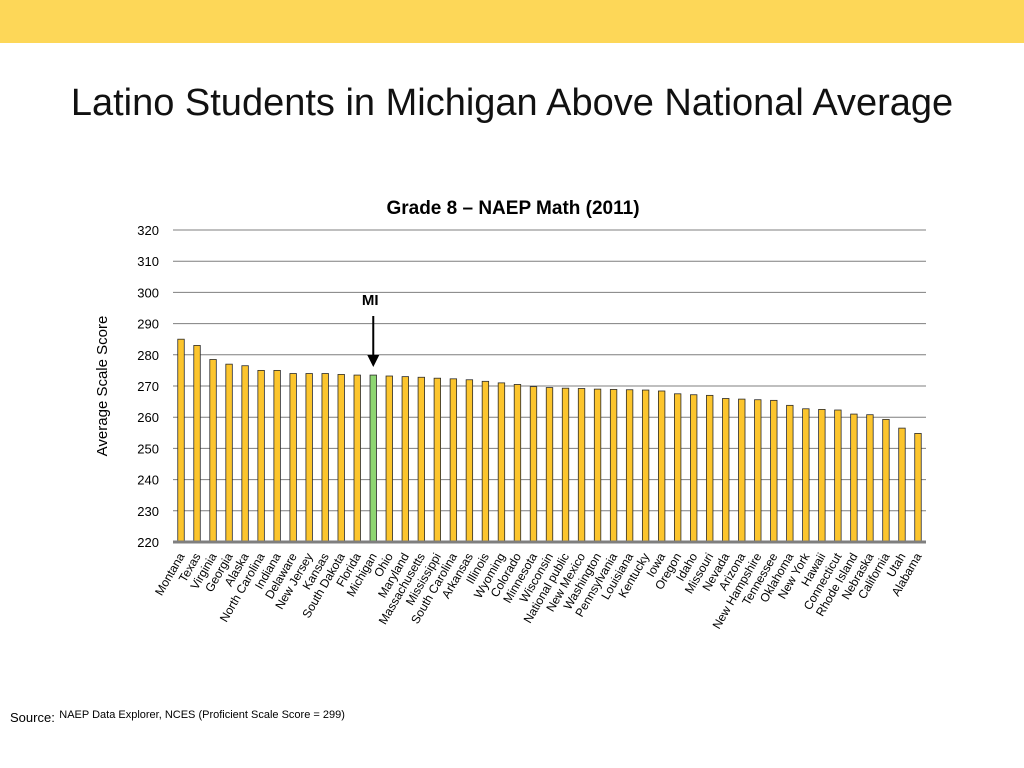 The image size is (1024, 768). What do you see at coordinates (370, 300) in the screenshot?
I see `annotation-label: MI` at bounding box center [370, 300].